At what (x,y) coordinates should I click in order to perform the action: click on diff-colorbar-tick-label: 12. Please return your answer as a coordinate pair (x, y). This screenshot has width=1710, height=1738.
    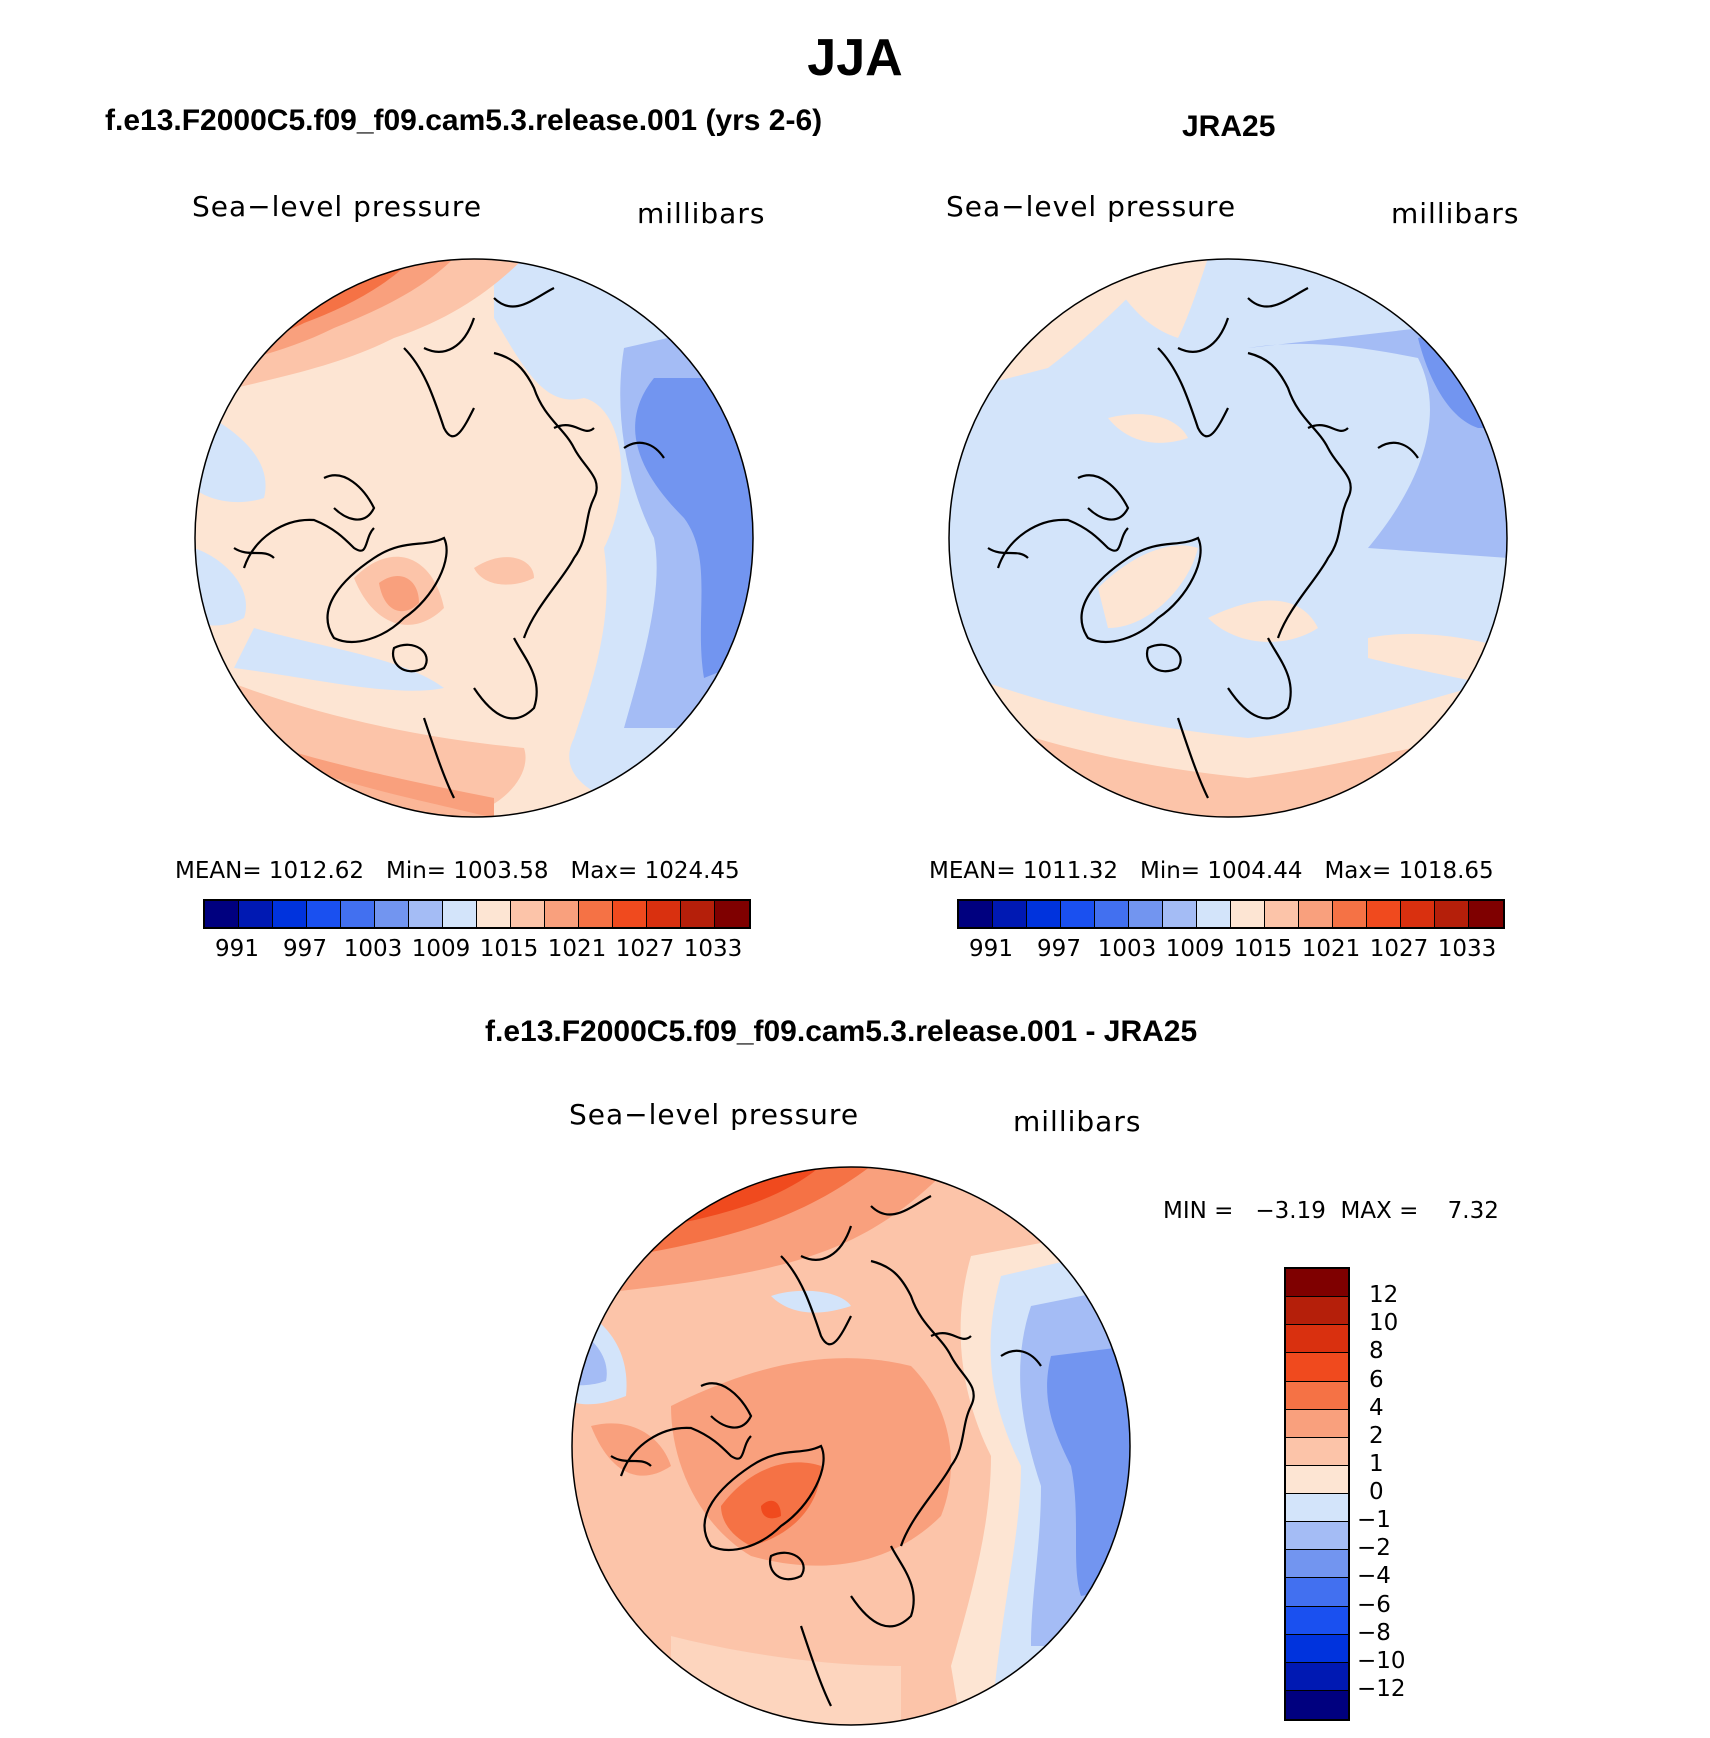
    Looking at the image, I should click on (1384, 1295).